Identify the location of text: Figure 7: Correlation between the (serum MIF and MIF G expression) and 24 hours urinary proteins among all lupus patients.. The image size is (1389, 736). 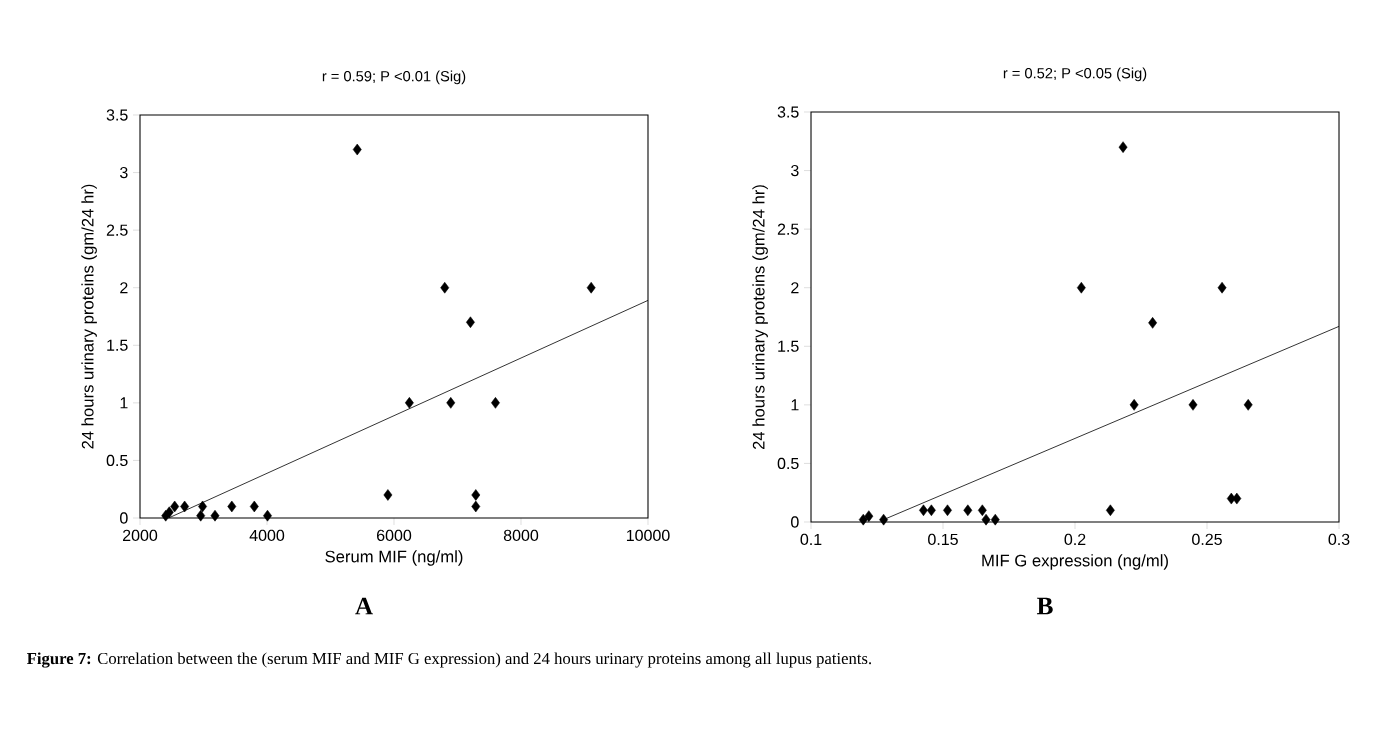
(449, 660).